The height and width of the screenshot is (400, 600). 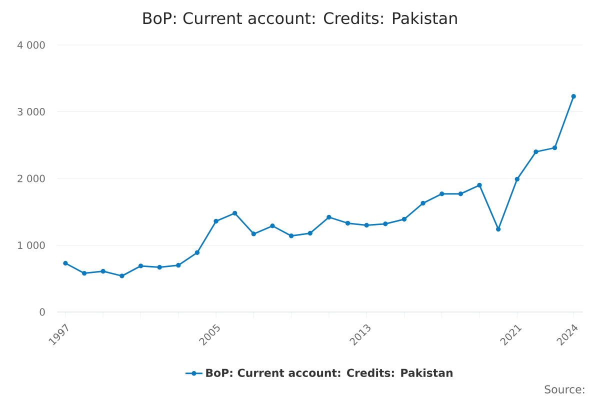 I want to click on y-tick-label: 3 000, so click(x=31, y=112).